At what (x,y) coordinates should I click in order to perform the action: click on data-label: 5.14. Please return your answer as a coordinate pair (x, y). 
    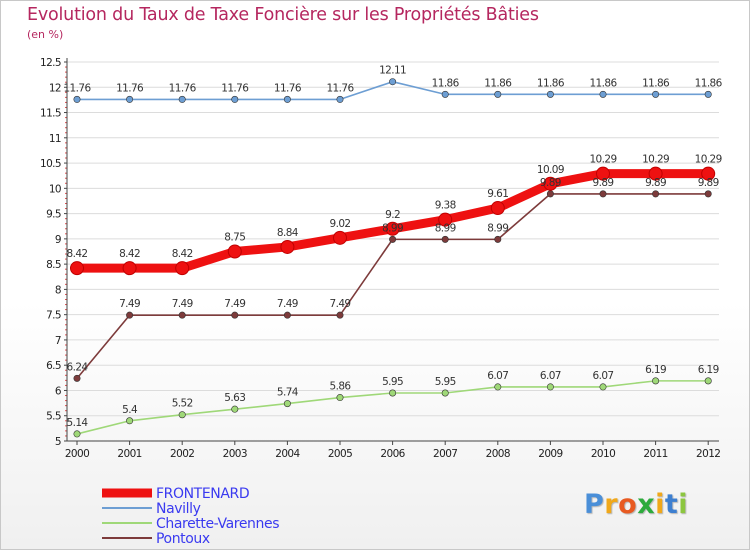
    Looking at the image, I should click on (78, 423).